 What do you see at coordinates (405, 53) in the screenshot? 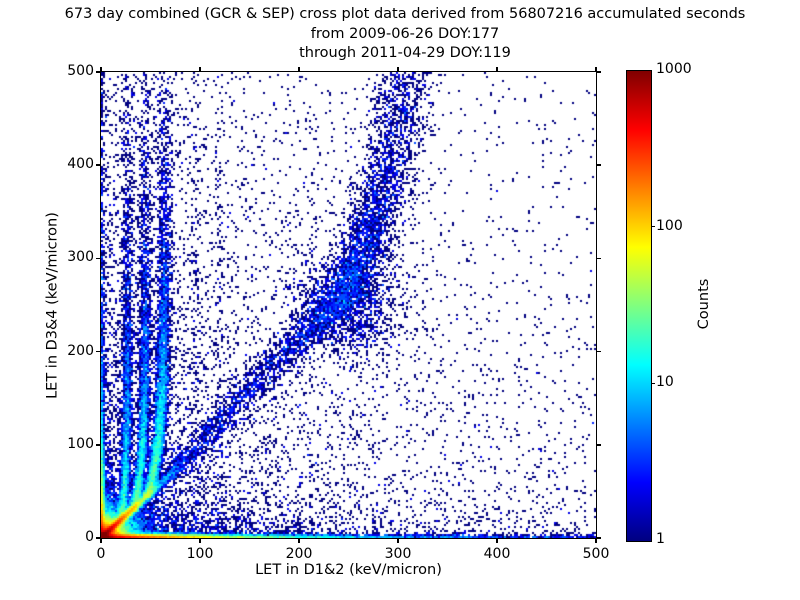
I see `plot-title-line3: through 2011-04-29 DOY:119` at bounding box center [405, 53].